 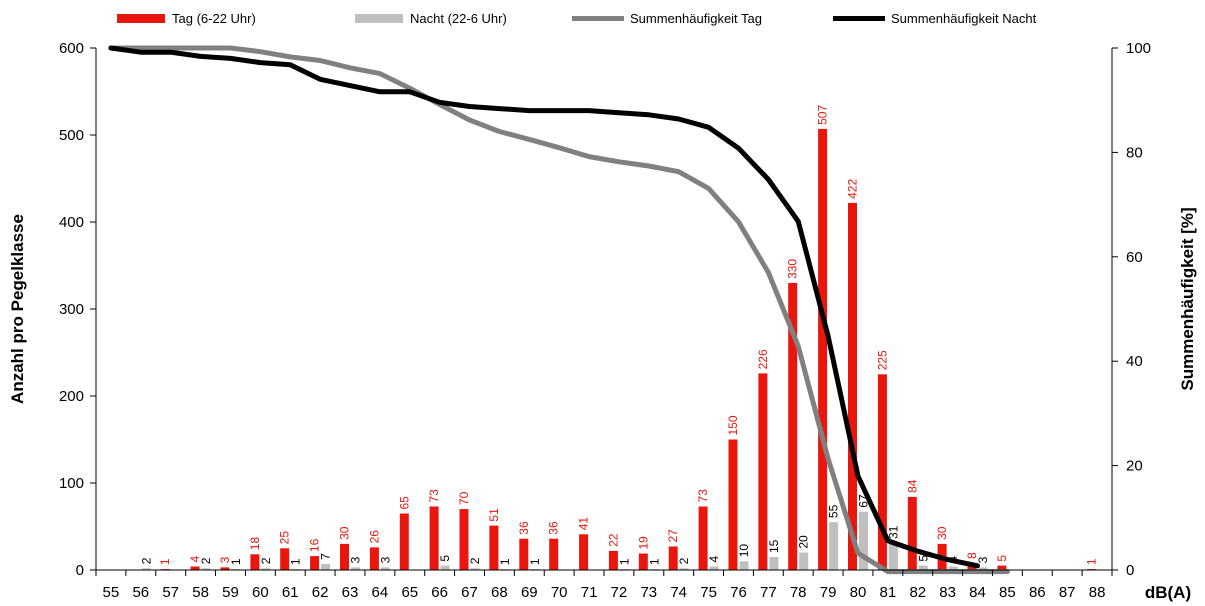 I want to click on x-tick-label: 84, so click(x=977, y=592).